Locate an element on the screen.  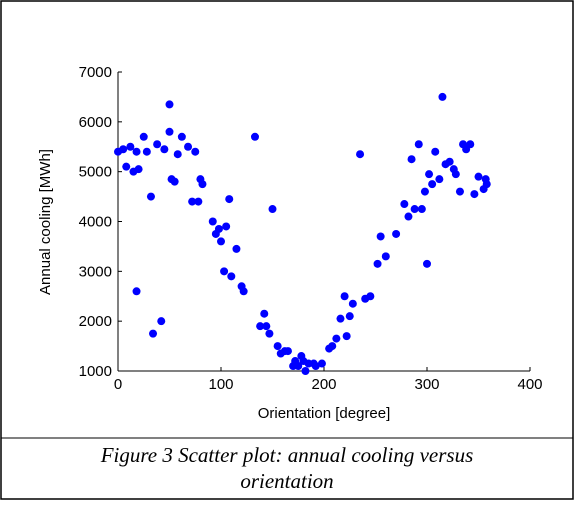
y-tick-label: 4000 is located at coordinates (95, 222).